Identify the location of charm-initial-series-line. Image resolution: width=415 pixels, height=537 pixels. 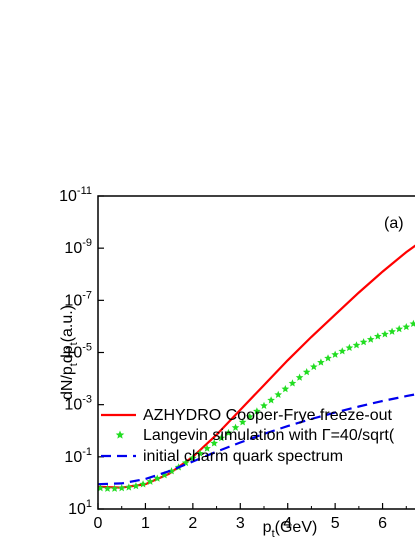
(256, 439).